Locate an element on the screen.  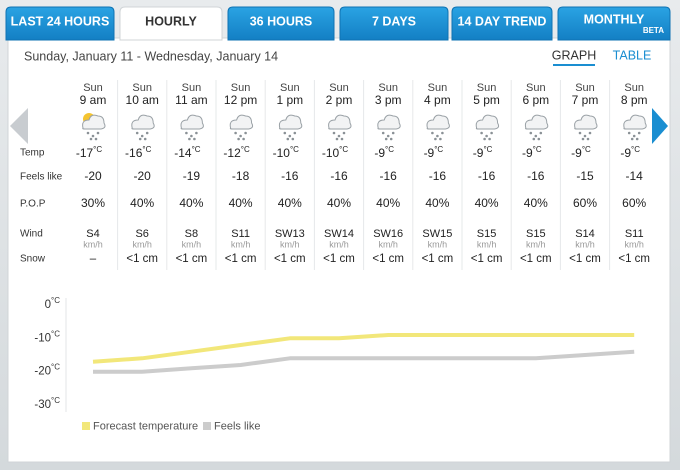
feels-like: -20 is located at coordinates (143, 176).